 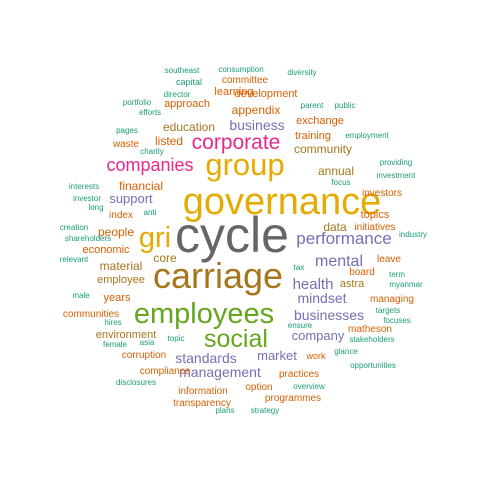 What do you see at coordinates (382, 193) in the screenshot?
I see `word-investors: investors` at bounding box center [382, 193].